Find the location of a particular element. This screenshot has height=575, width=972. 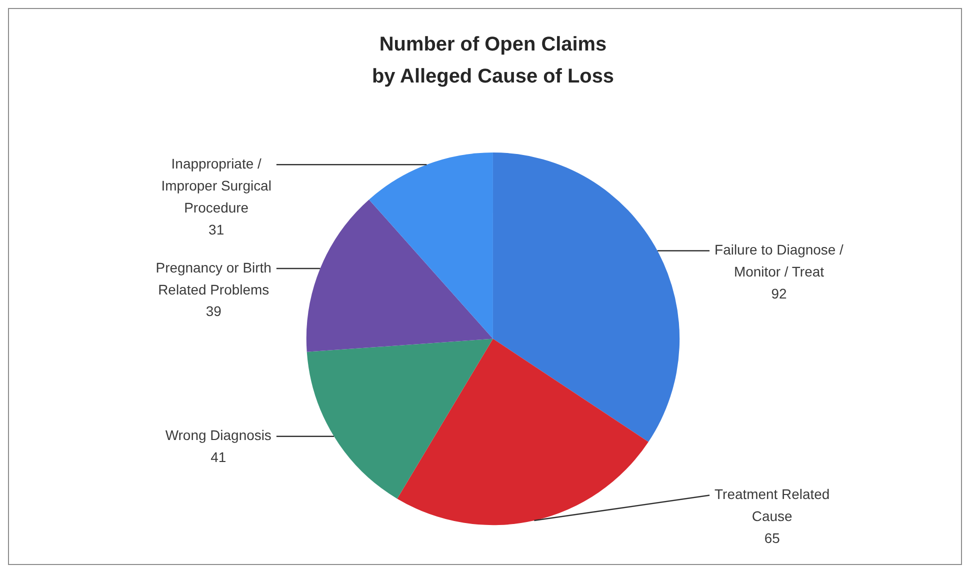

slice-label: Wrong Diagnosis is located at coordinates (218, 435).